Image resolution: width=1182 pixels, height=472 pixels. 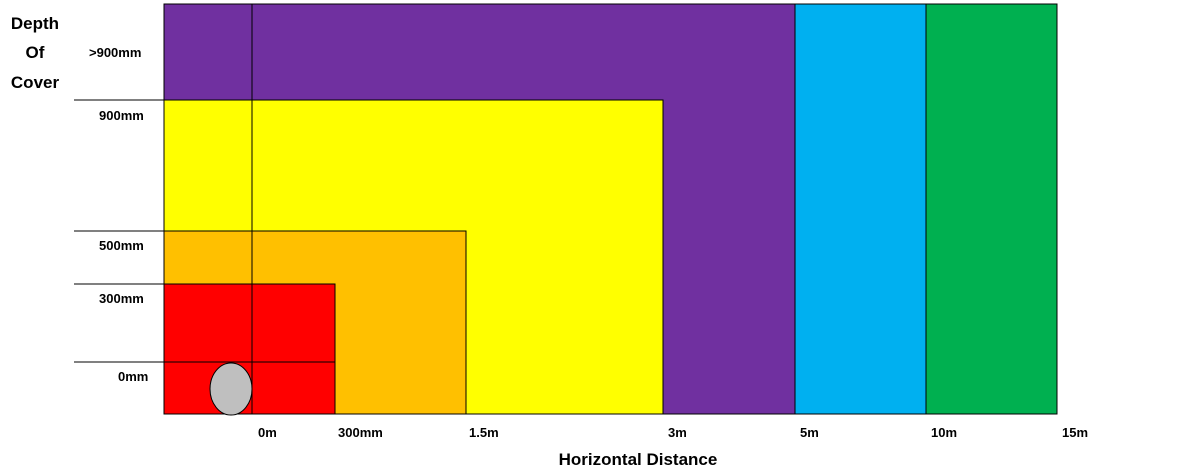 I want to click on y-tick-900mm: 900mm, so click(x=121, y=115).